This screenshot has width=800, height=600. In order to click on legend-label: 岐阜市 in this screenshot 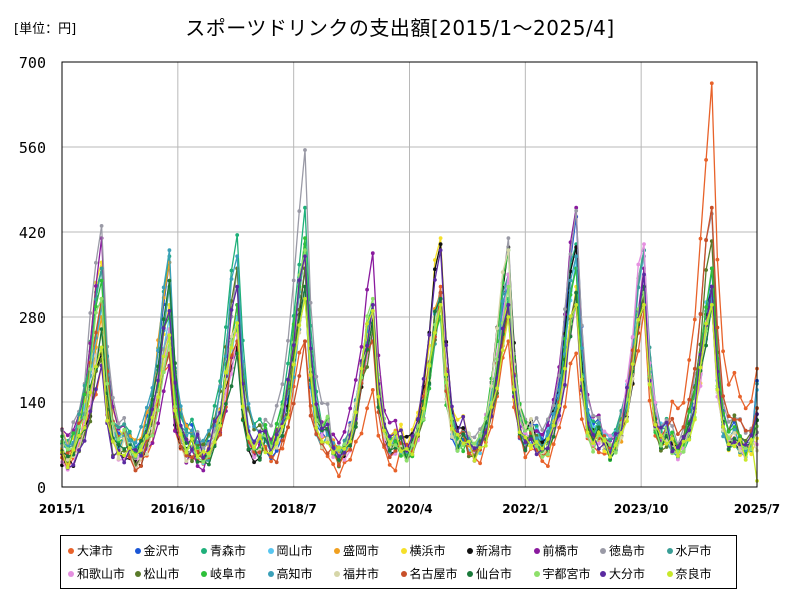, I will do `click(228, 574)`.